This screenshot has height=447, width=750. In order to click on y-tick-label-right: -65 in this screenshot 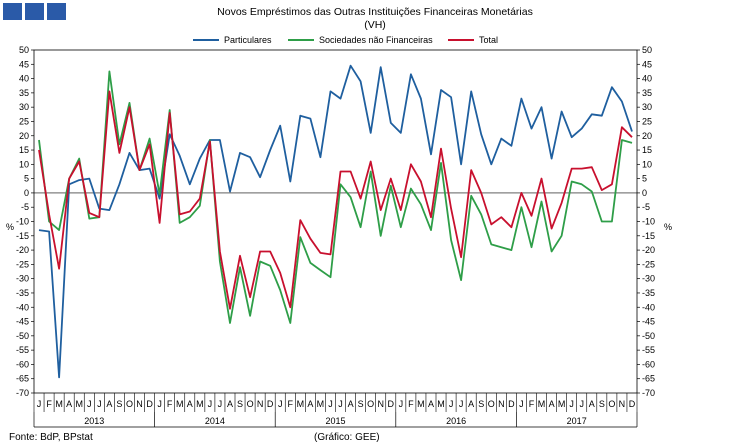, I will do `click(648, 379)`.